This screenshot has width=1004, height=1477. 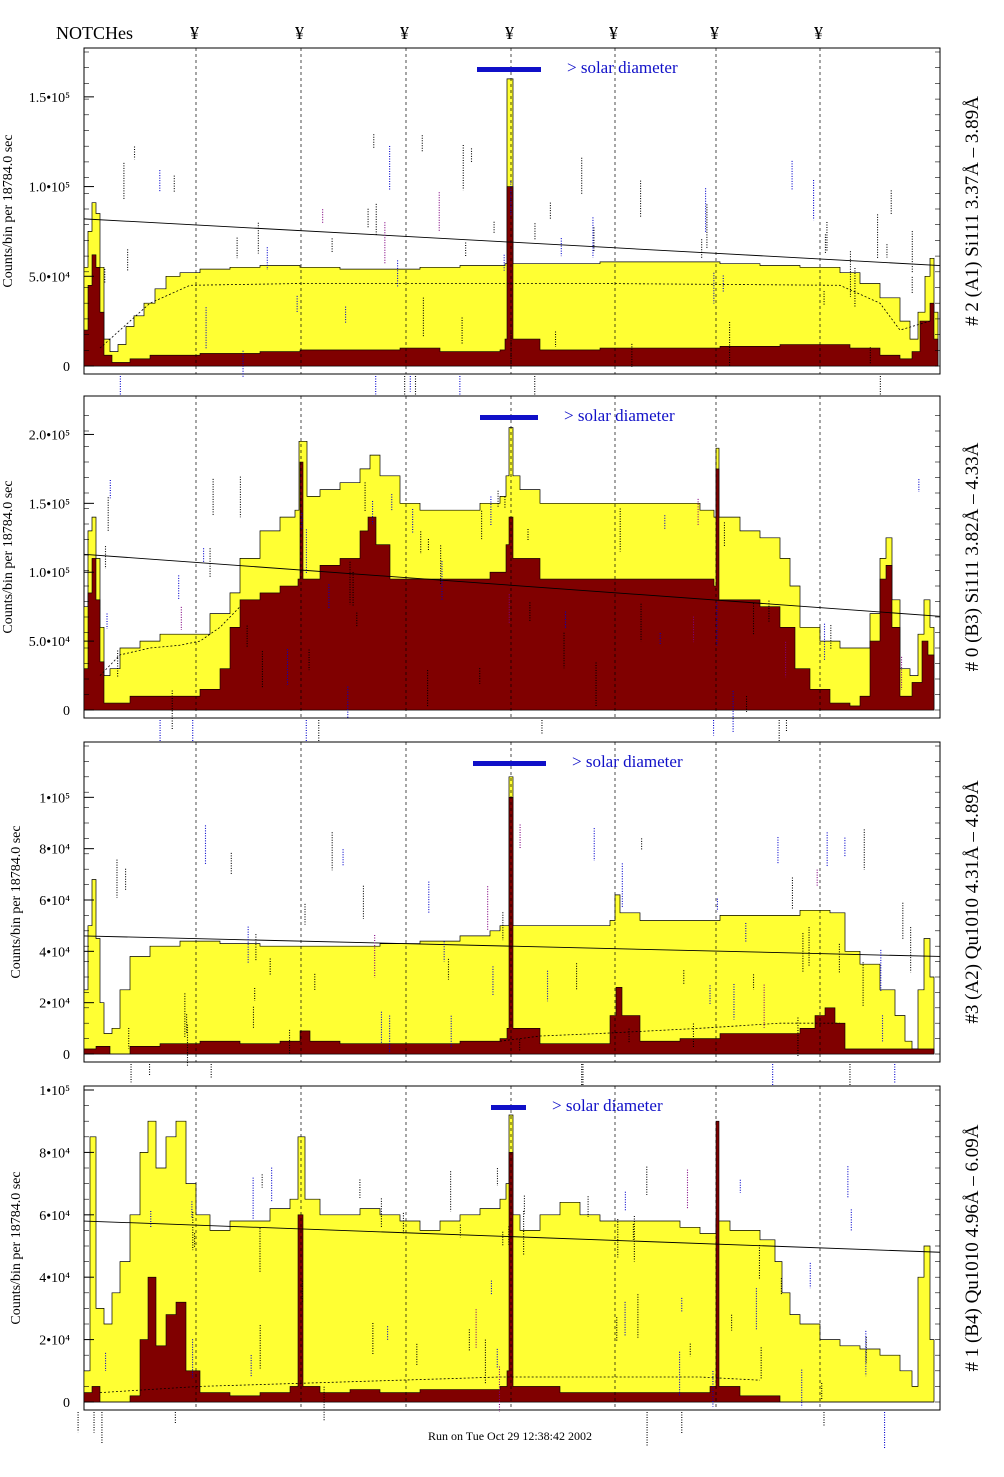 What do you see at coordinates (972, 556) in the screenshot?
I see `channel-label: # 0 (B3) Si111 3.82Å – 4.33Å` at bounding box center [972, 556].